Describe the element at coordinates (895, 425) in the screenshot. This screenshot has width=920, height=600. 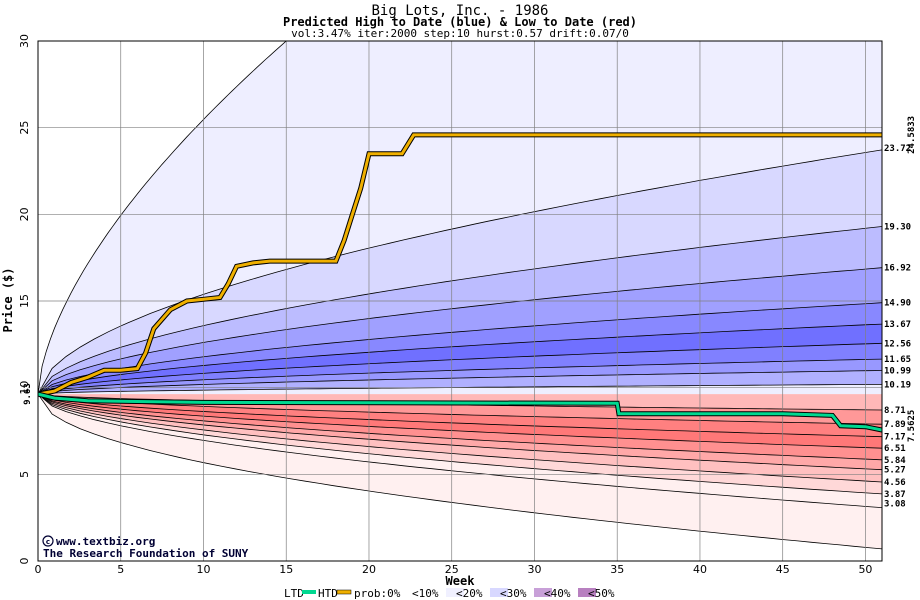
I see `percentile-end-label: 7.89` at that location.